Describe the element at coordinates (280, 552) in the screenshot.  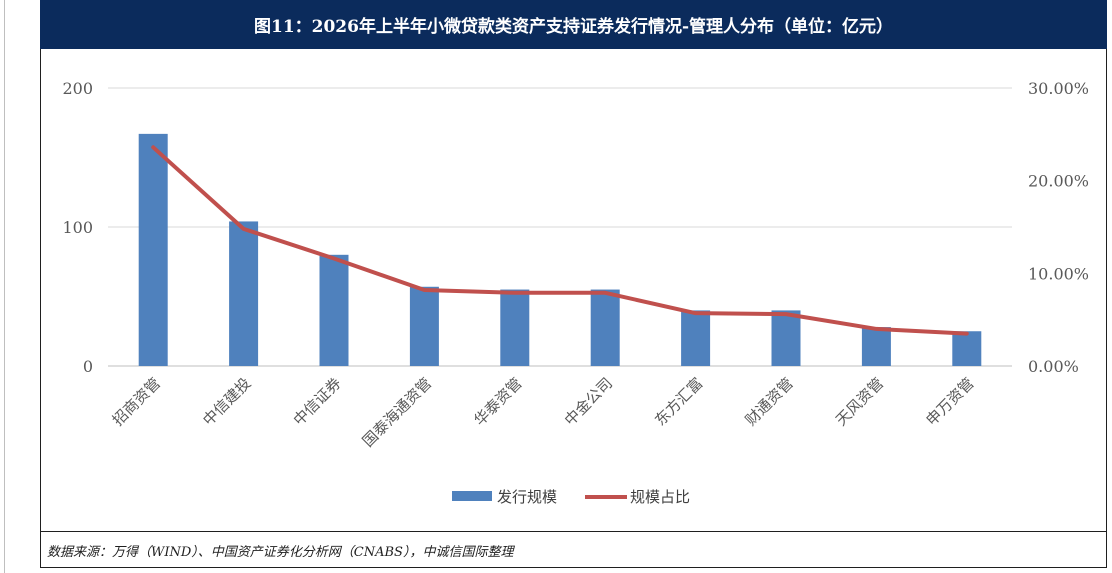
I see `source-note: 数据来源：万得（WIND）、中国资产证券化分析网（CNABS），中诚信国际整理` at that location.